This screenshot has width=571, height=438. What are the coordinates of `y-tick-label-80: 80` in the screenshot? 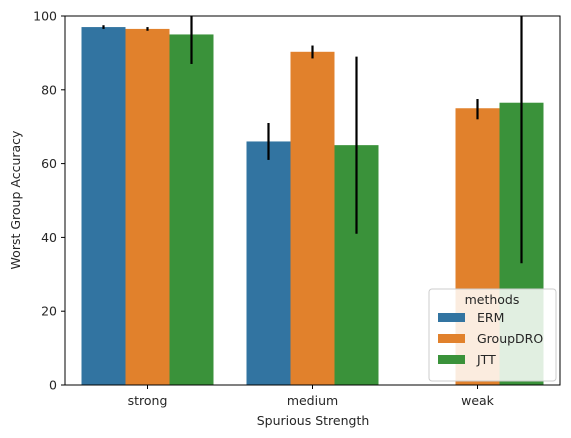 It's located at (49, 89).